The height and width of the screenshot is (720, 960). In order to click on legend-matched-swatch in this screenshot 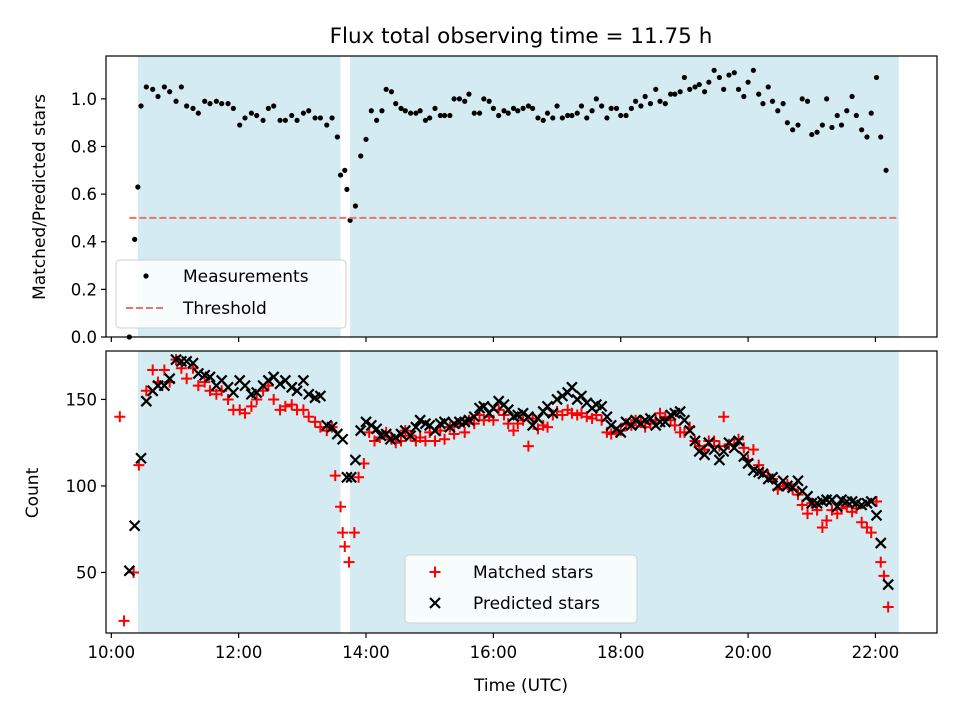, I will do `click(435, 572)`.